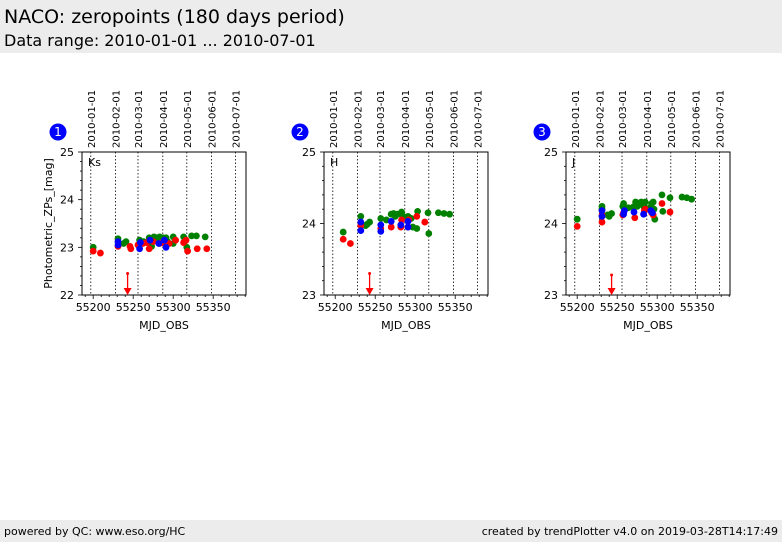 Image resolution: width=782 pixels, height=542 pixels. What do you see at coordinates (573, 162) in the screenshot?
I see `filter-label: J` at bounding box center [573, 162].